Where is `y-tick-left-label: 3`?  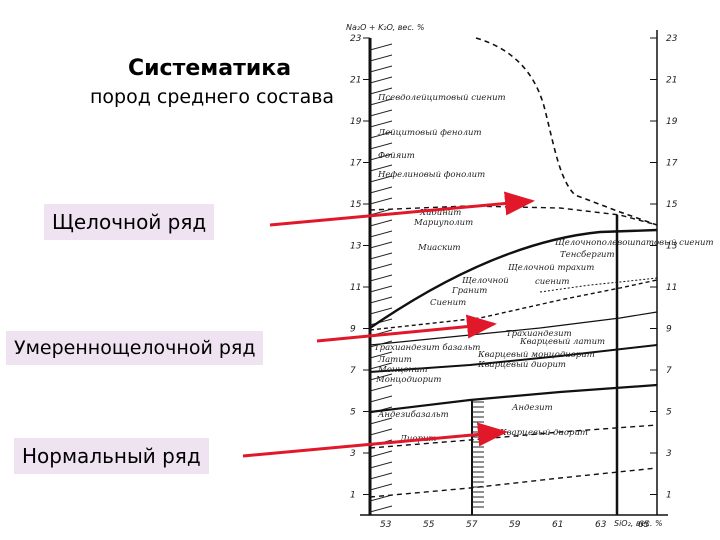 y-tick-left-label: 3 is located at coordinates (353, 454).